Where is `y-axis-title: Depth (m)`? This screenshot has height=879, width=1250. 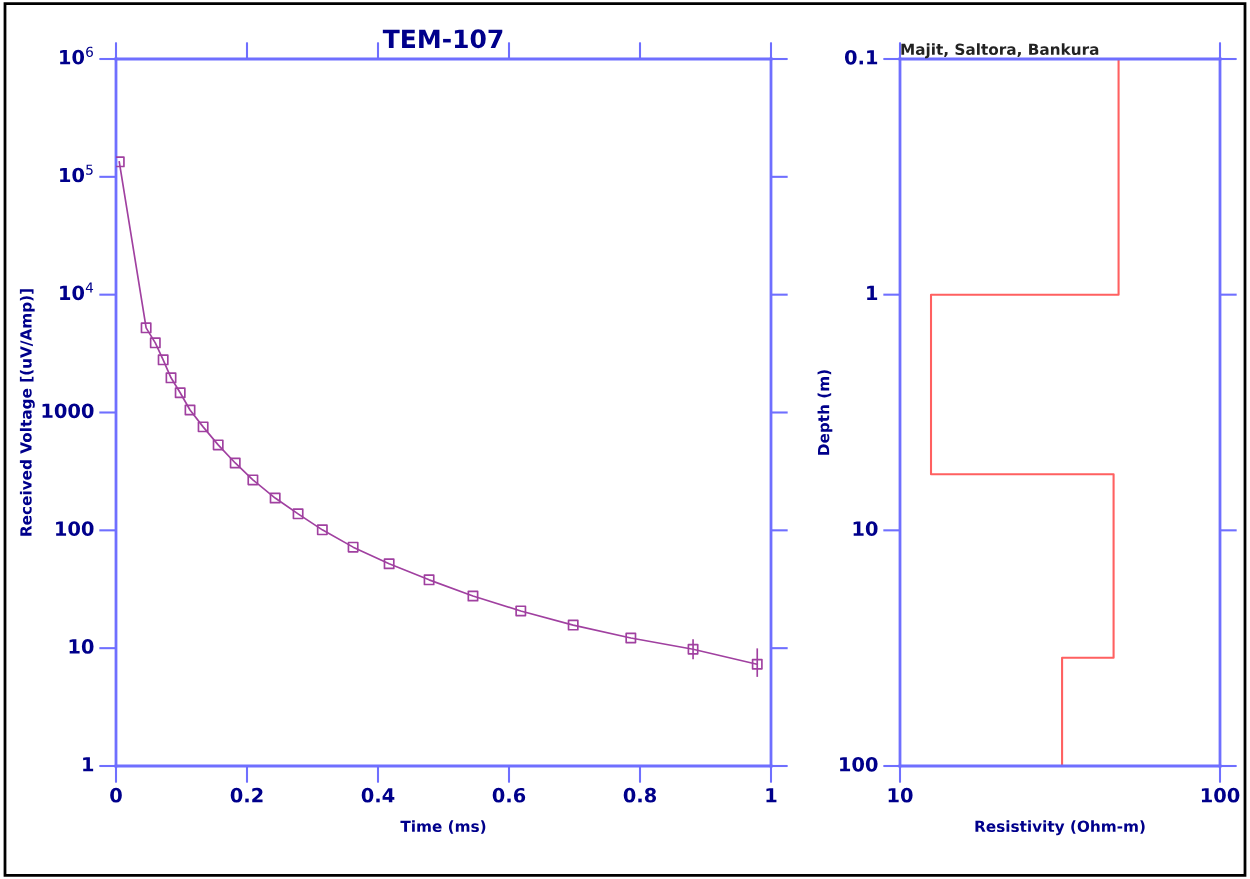
y-axis-title: Depth (m) is located at coordinates (825, 412).